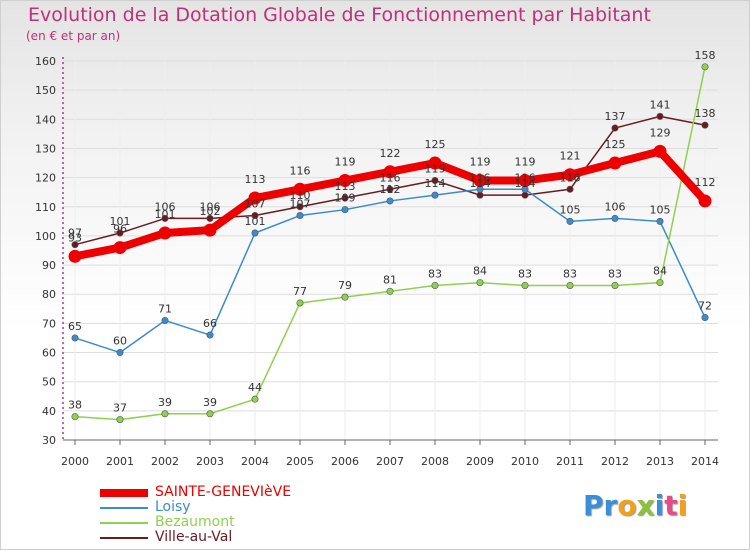 This screenshot has width=750, height=550. Describe the element at coordinates (660, 132) in the screenshot. I see `label-sainte-genevi-ve-2013: 129` at that location.